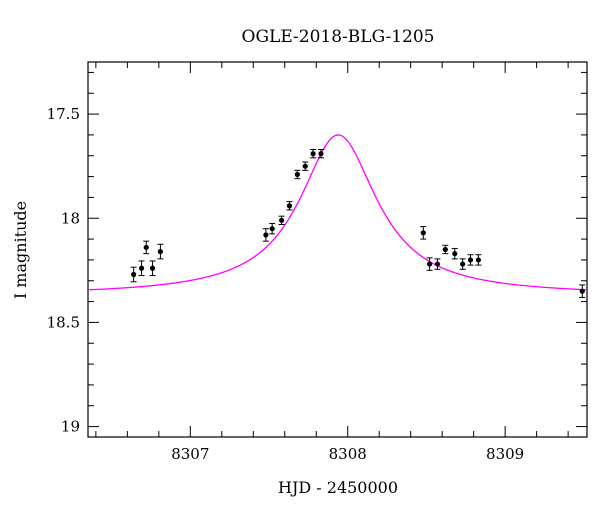  I want to click on y-tick-label: 18, so click(70, 218).